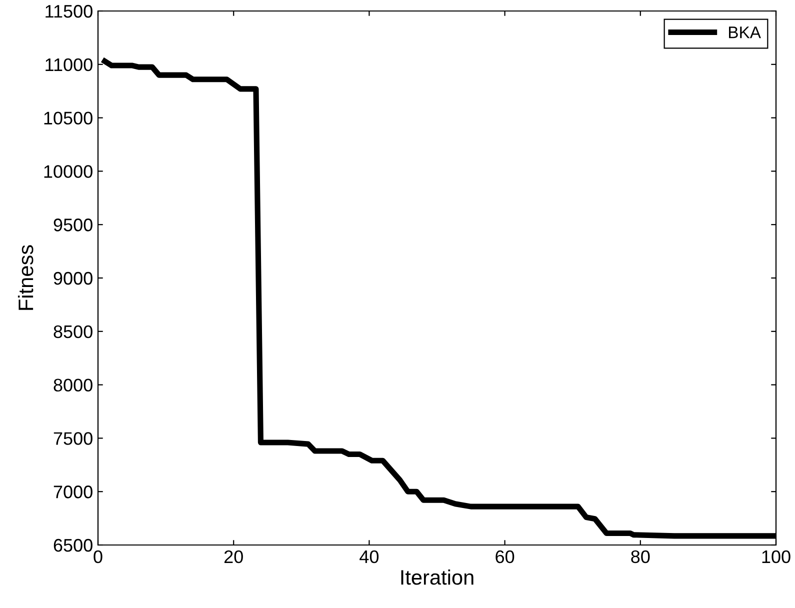  I want to click on x-tick-label: 0, so click(98, 557).